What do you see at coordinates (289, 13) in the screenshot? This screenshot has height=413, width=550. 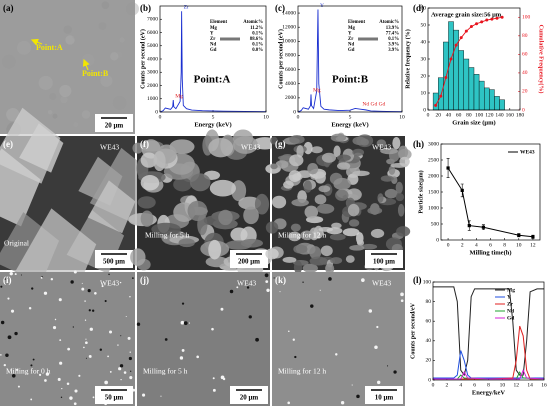 I see `y-tick-label: 14000` at bounding box center [289, 13].